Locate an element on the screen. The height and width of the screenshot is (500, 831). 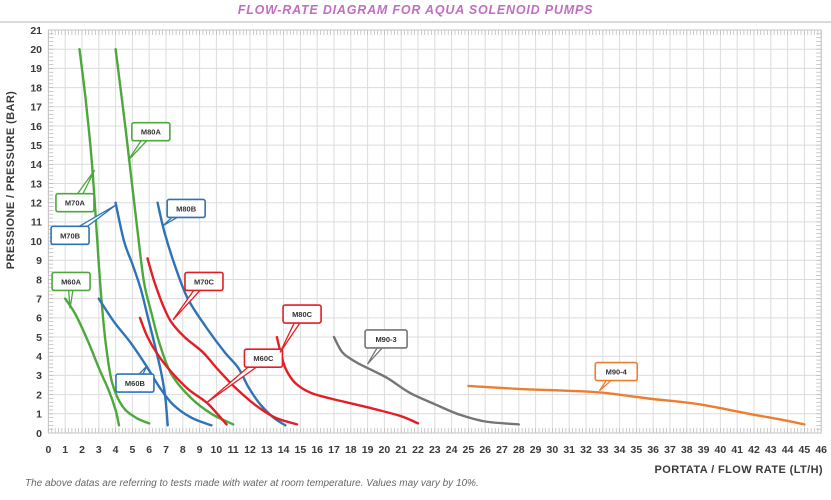
y-tick-label: 6 is located at coordinates (39, 319).